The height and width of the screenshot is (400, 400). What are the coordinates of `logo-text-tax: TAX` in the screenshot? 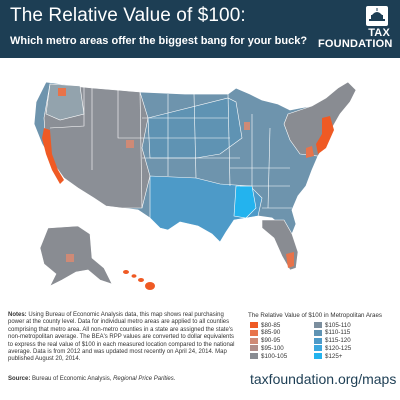 It's located at (379, 33).